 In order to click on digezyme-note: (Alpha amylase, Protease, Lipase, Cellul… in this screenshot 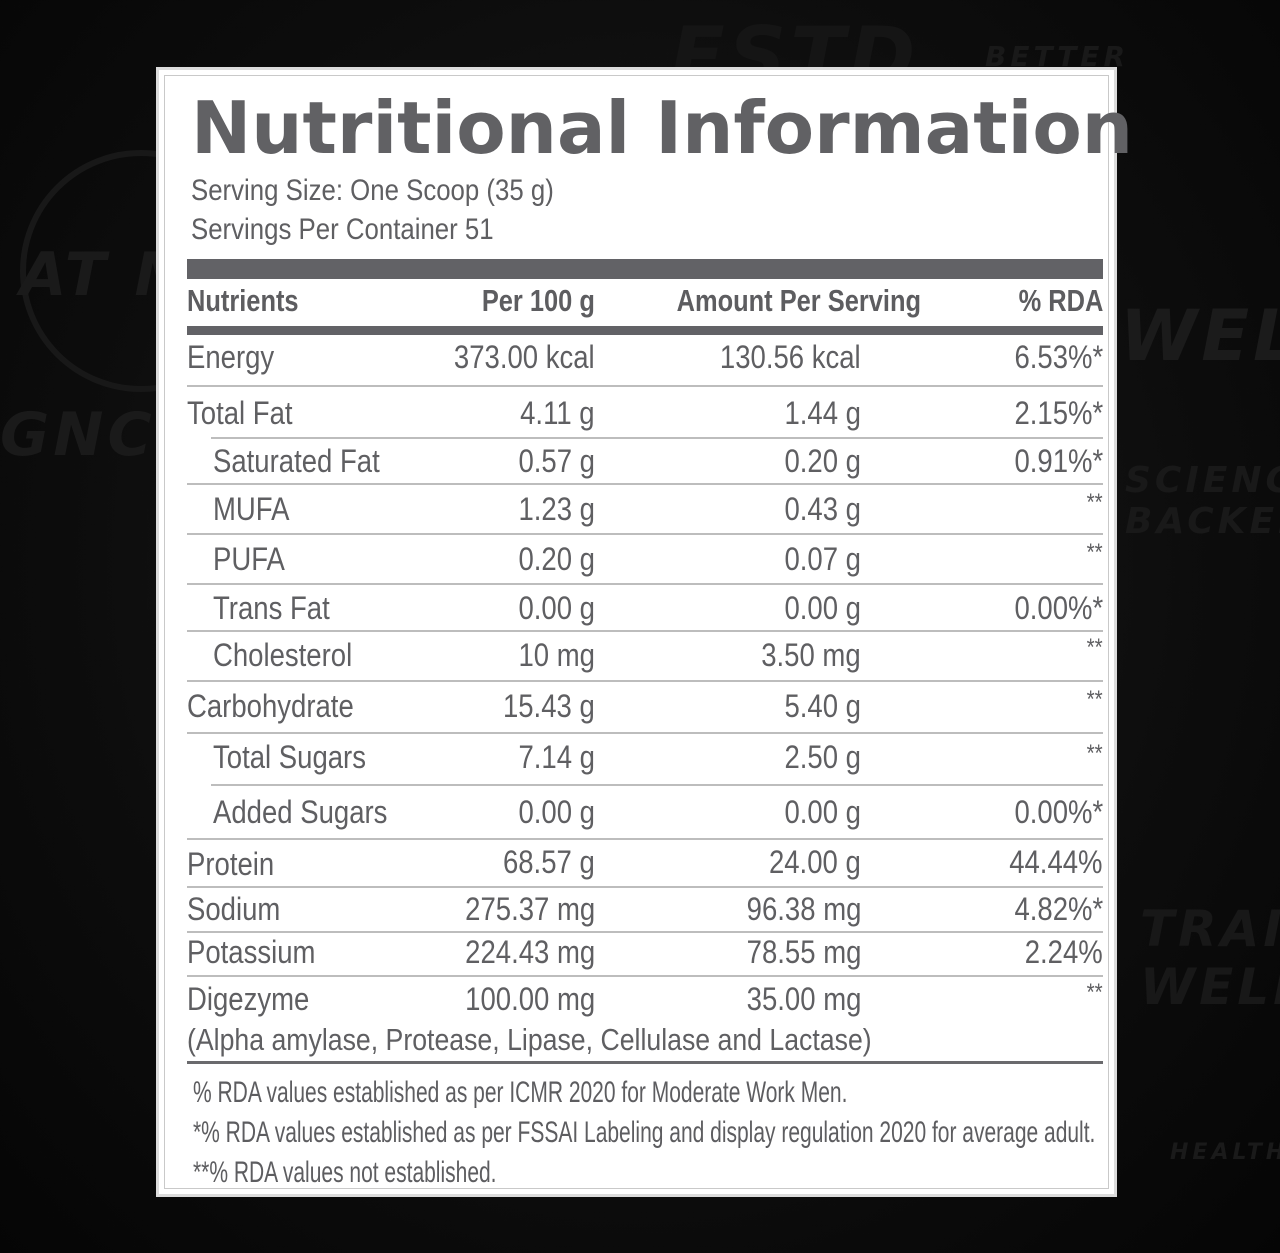, I will do `click(529, 1039)`.